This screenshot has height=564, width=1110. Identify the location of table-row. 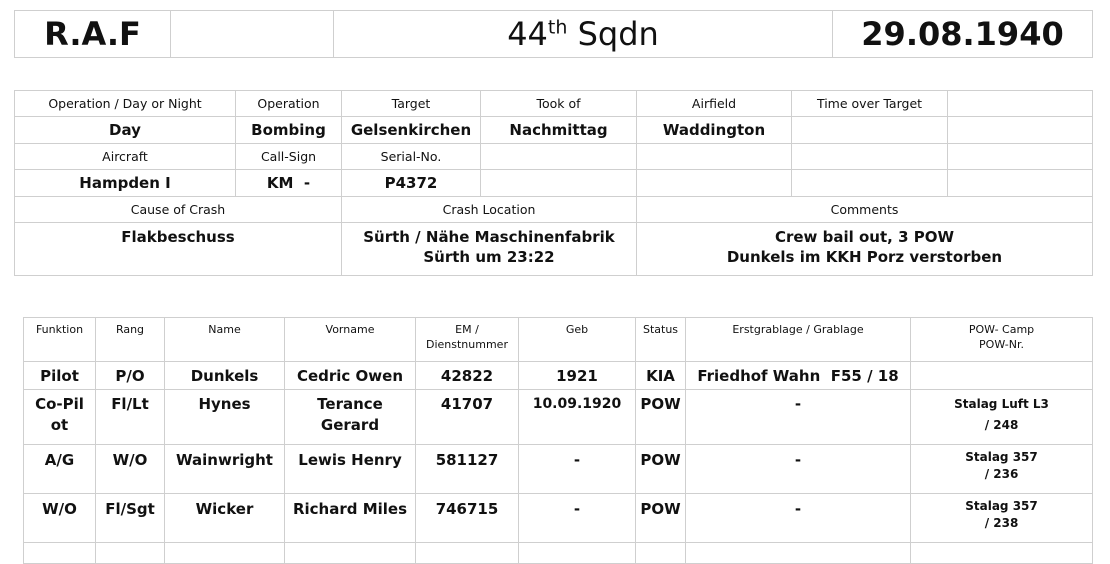
(558, 553).